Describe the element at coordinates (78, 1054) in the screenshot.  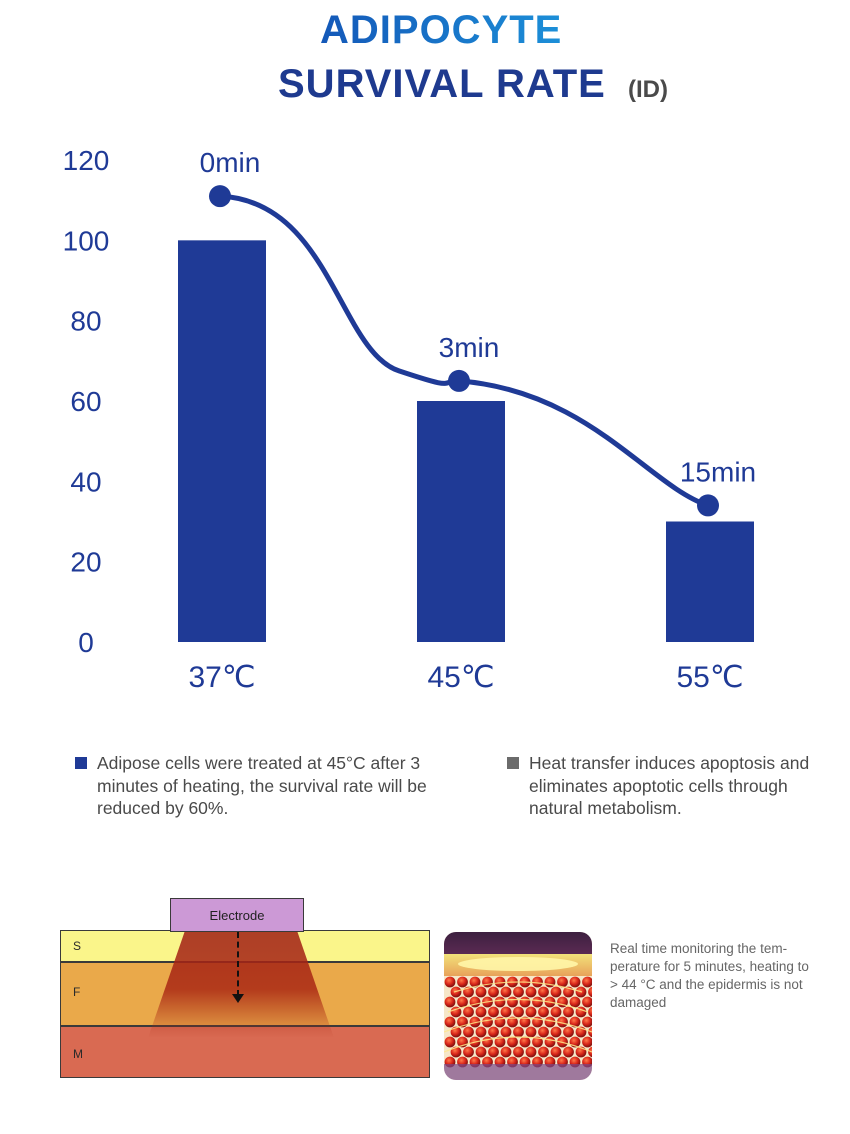
I see `layer-label-m: M` at that location.